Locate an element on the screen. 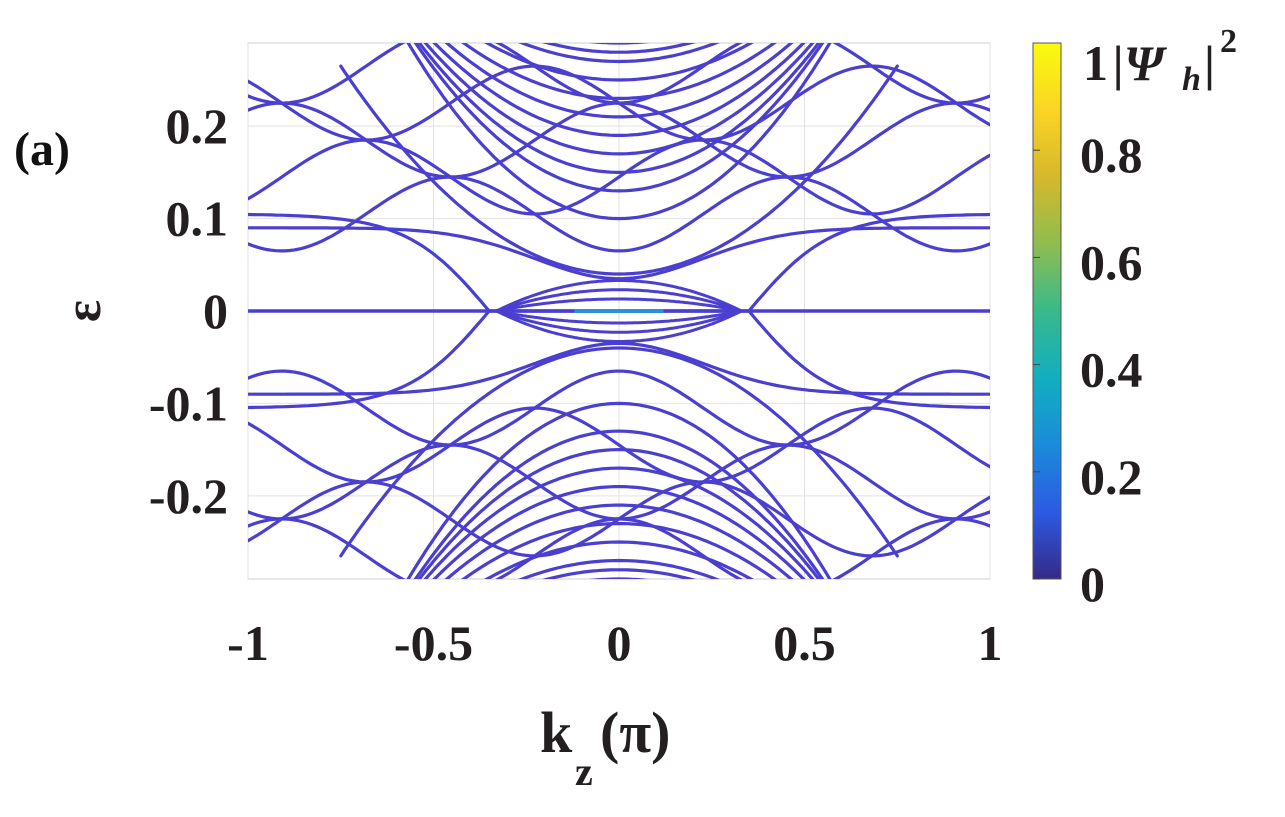 The height and width of the screenshot is (817, 1285). y-tick-label: -0.2 is located at coordinates (188, 496).